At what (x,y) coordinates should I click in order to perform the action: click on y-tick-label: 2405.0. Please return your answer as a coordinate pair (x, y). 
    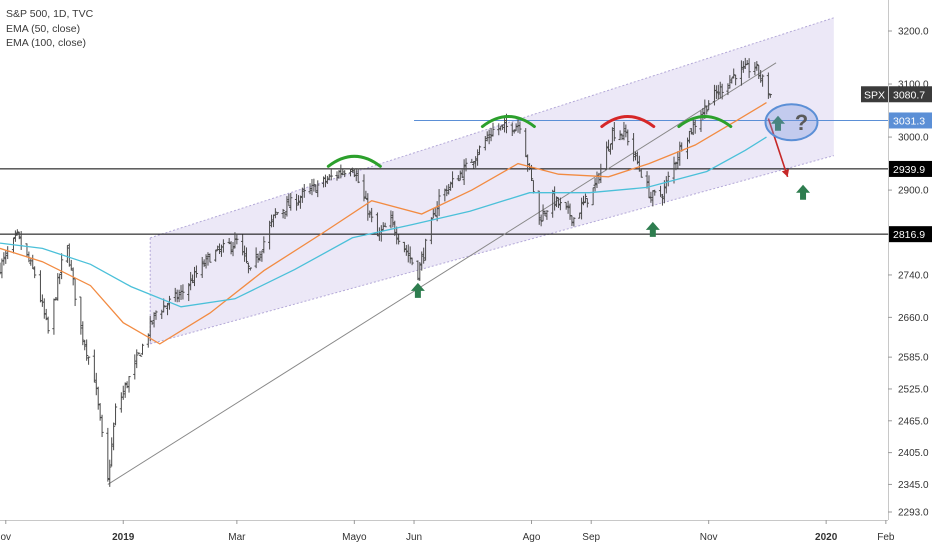
    Looking at the image, I should click on (913, 453).